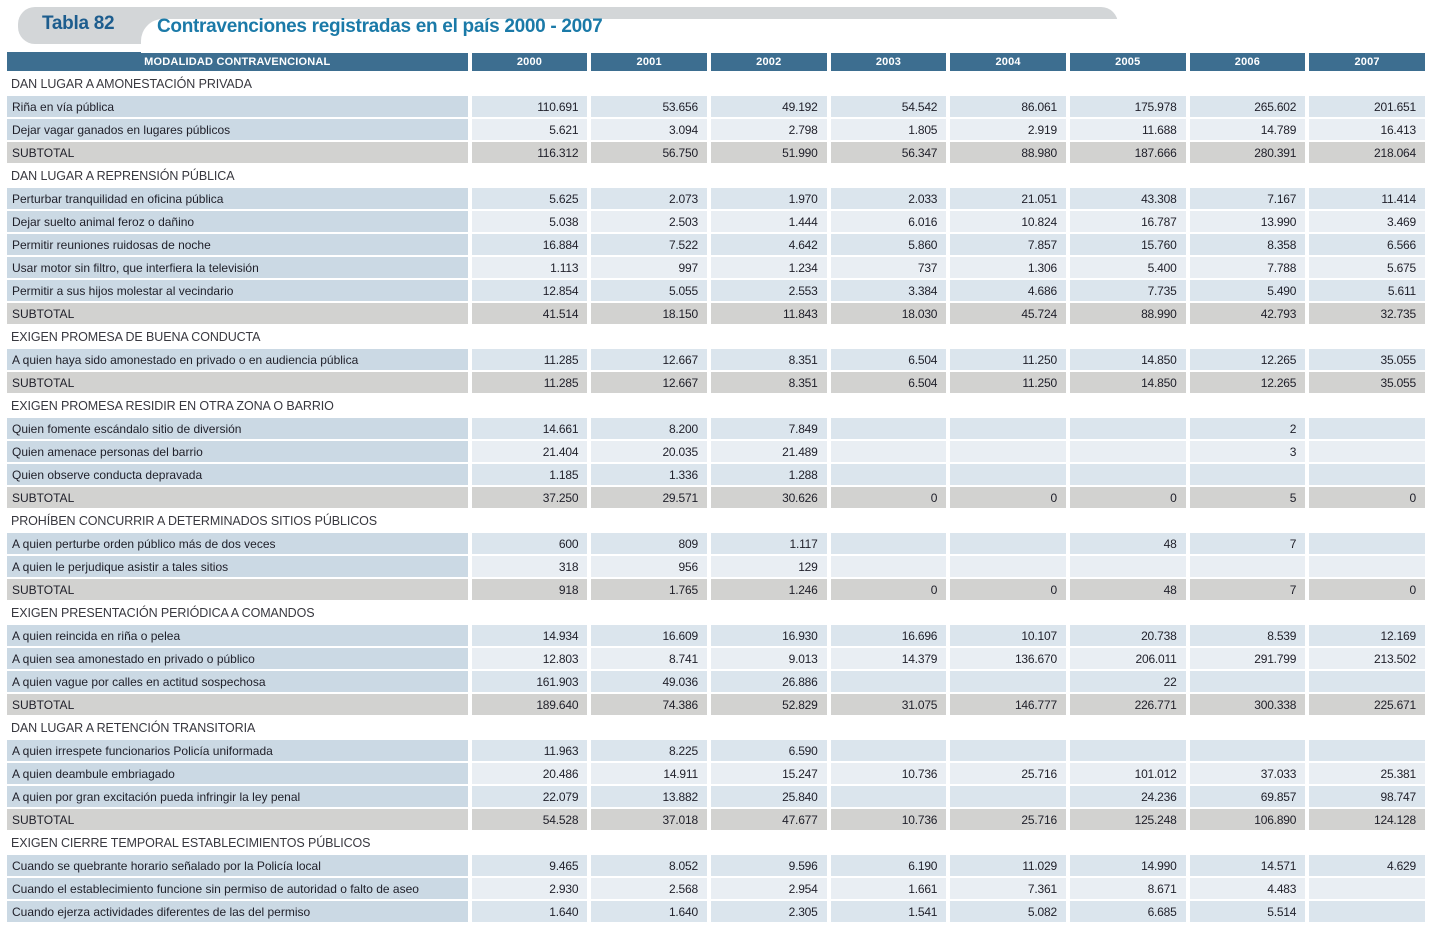 The height and width of the screenshot is (933, 1432). I want to click on subtotal-value-cell: 74.386, so click(649, 704).